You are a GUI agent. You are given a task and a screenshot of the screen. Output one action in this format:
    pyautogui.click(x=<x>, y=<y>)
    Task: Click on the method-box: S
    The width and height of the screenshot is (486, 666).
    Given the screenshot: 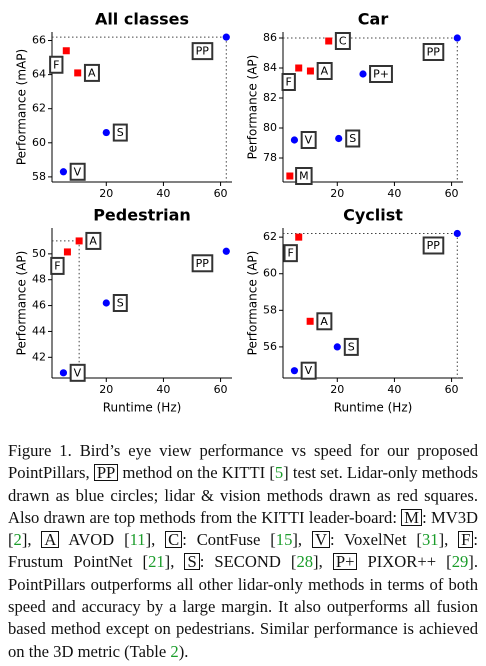 What is the action you would take?
    pyautogui.click(x=192, y=562)
    